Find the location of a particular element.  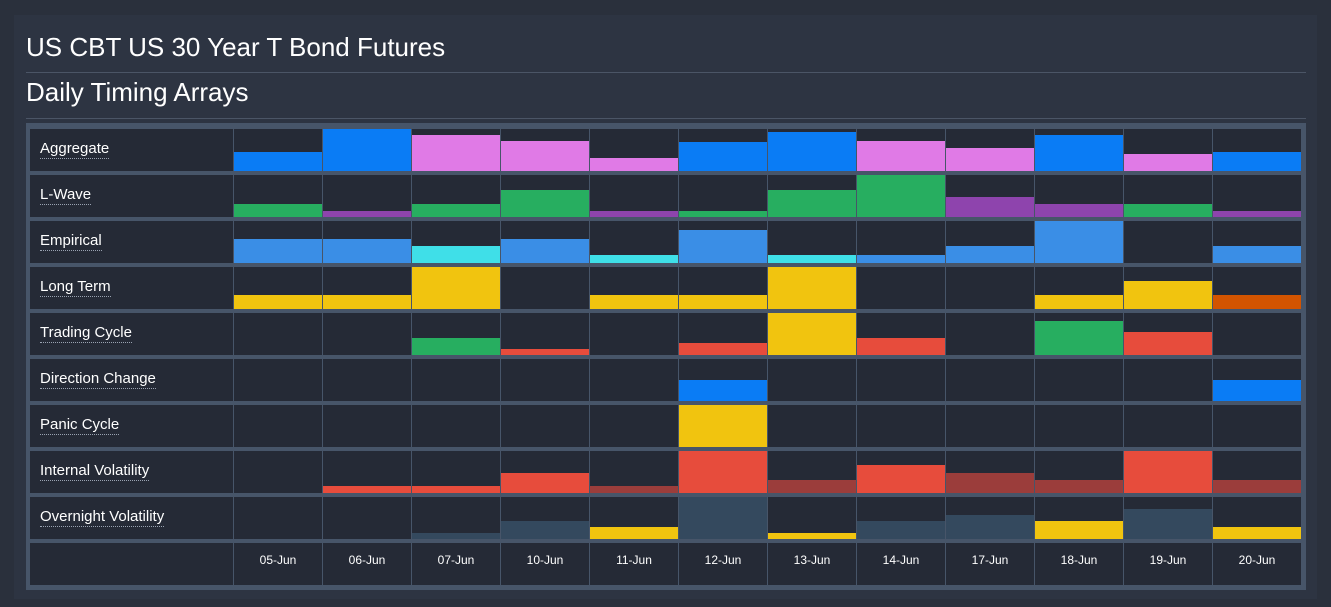

row-label: Aggregate is located at coordinates (75, 149).